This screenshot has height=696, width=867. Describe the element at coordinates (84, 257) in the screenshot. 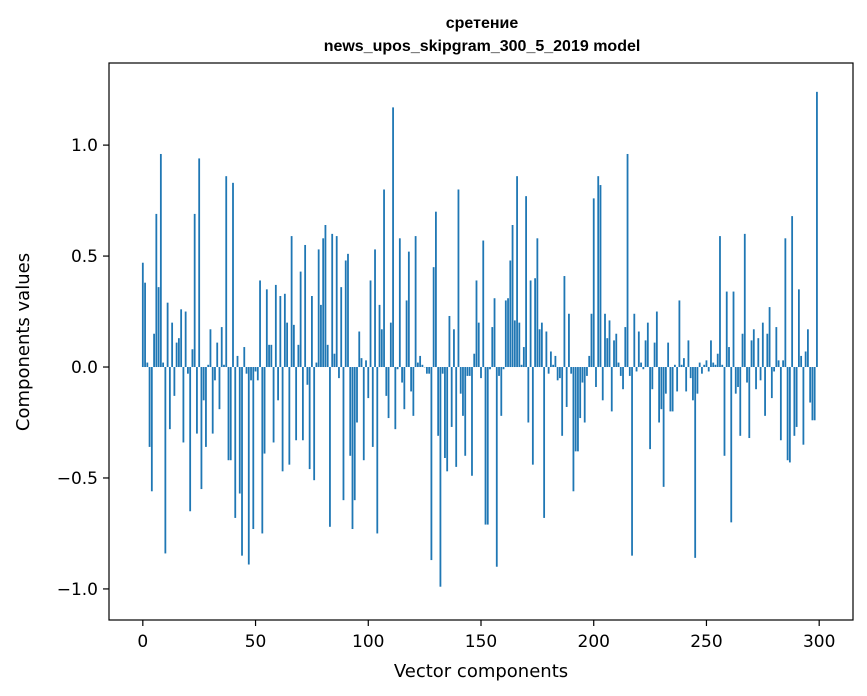

I see `y-tick-label: 0.5` at that location.